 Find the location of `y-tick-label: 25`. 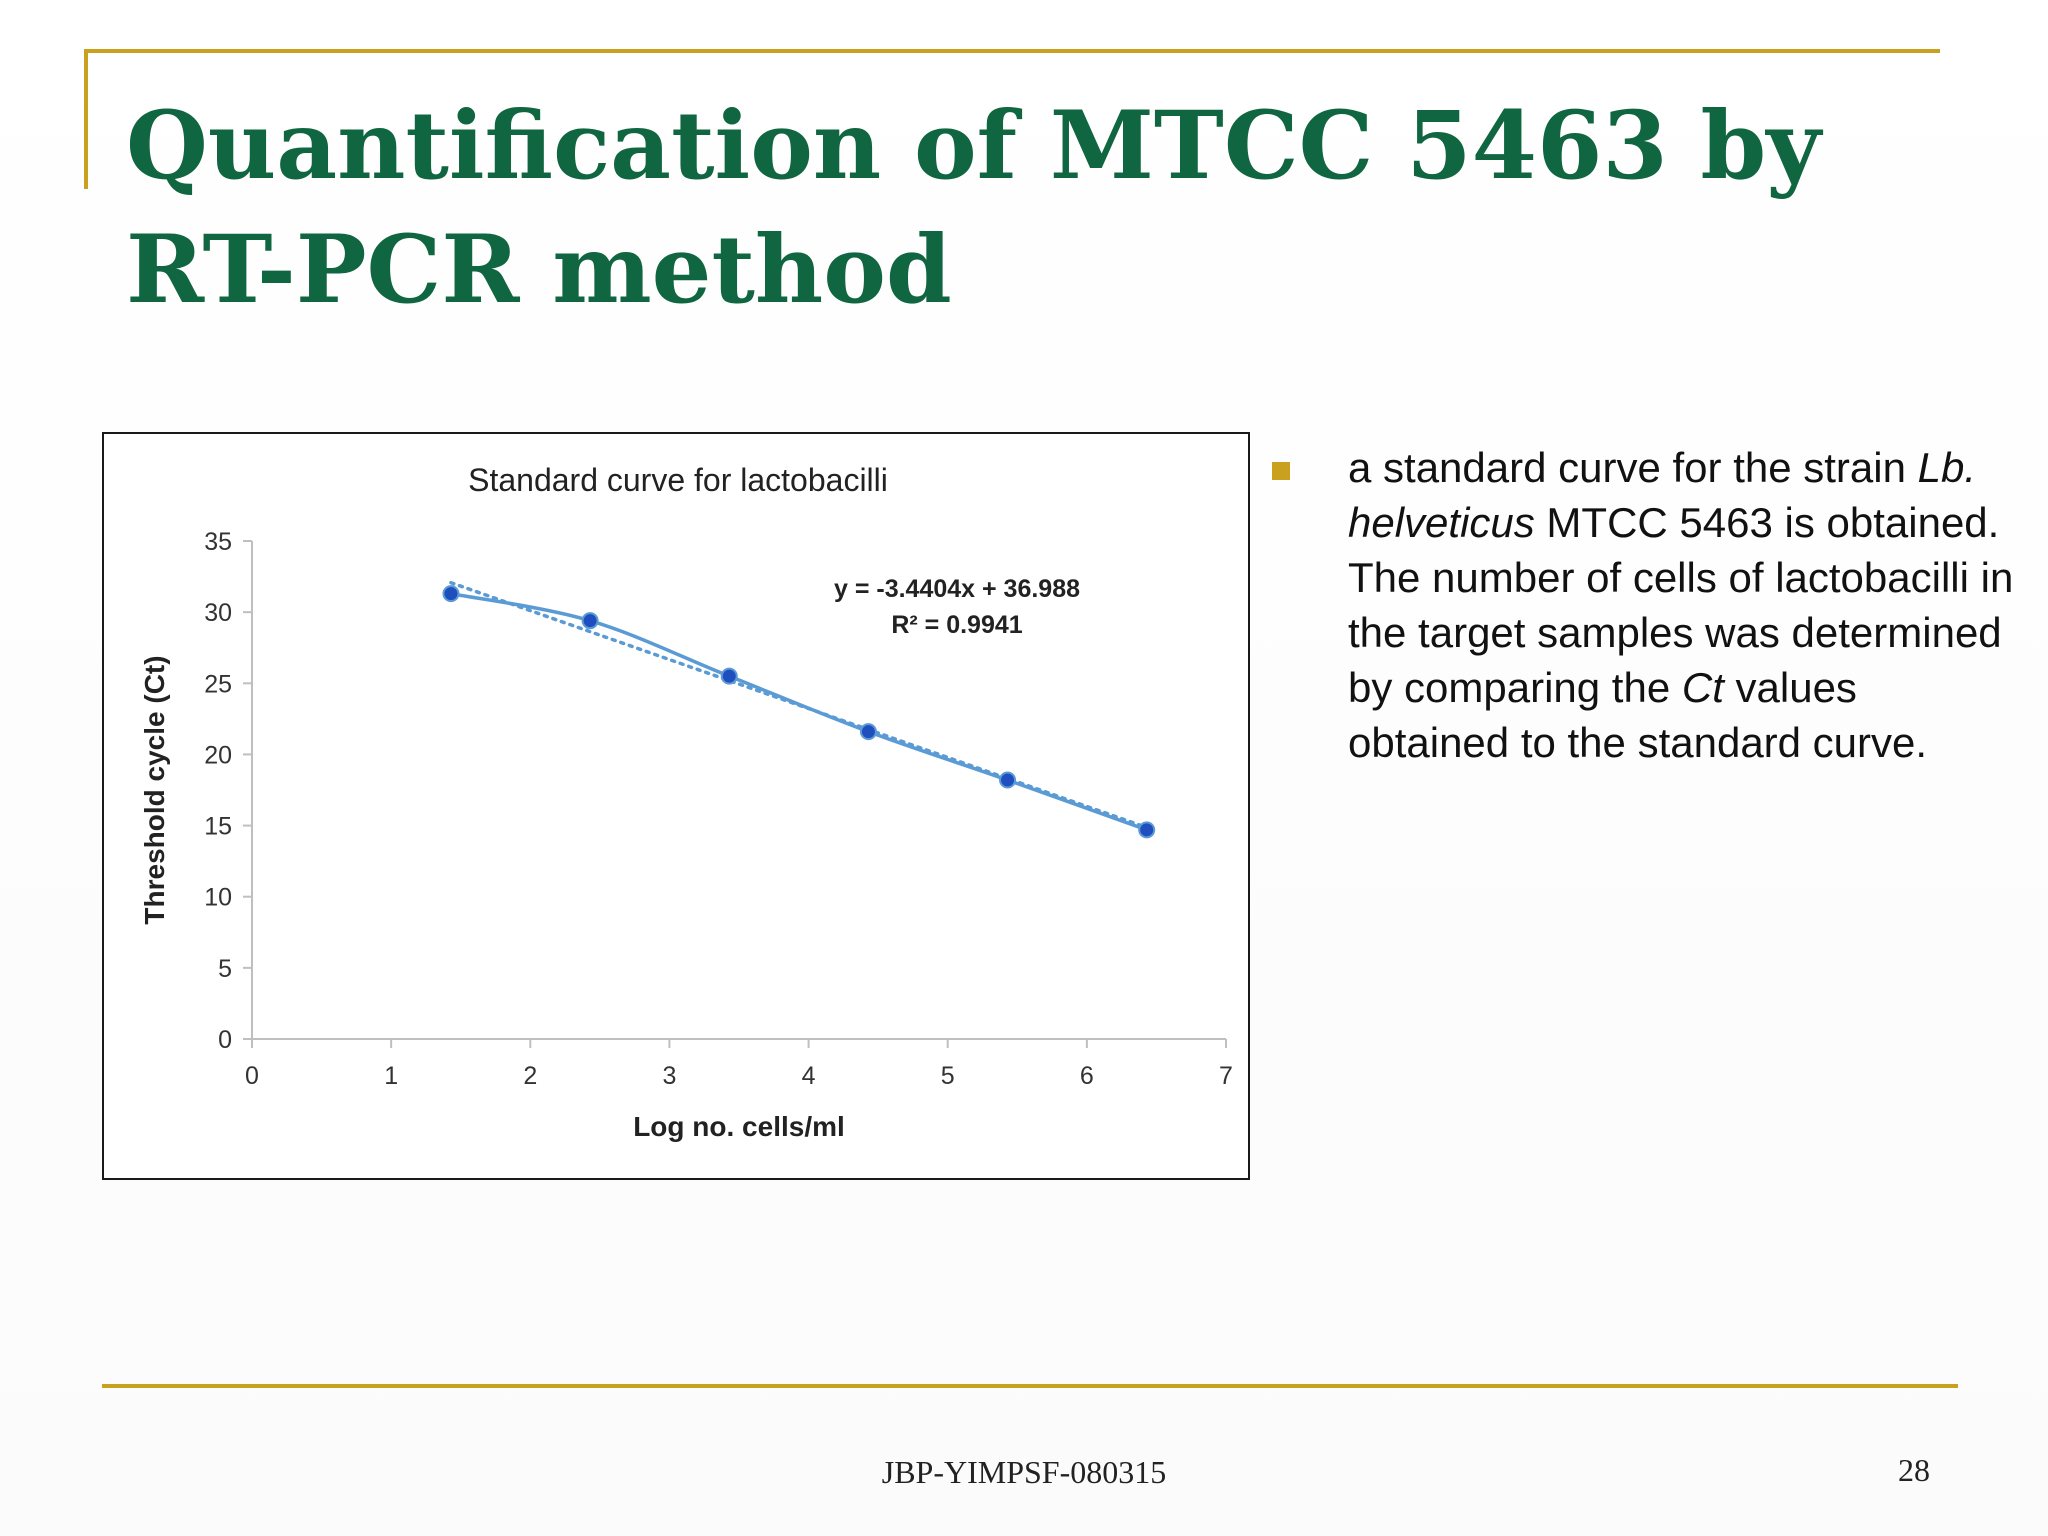

y-tick-label: 25 is located at coordinates (218, 684).